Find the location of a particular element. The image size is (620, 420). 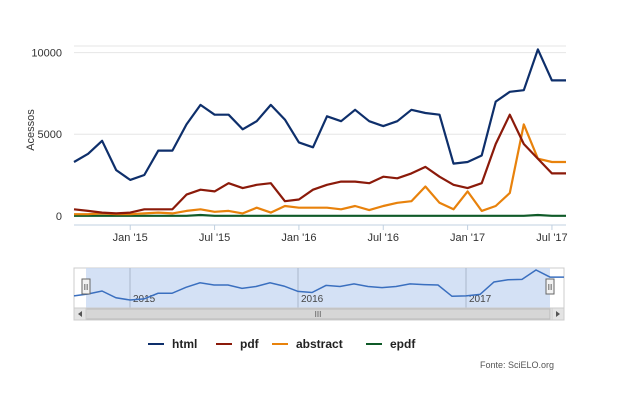

y-tick-label: 10000 is located at coordinates (46, 54).